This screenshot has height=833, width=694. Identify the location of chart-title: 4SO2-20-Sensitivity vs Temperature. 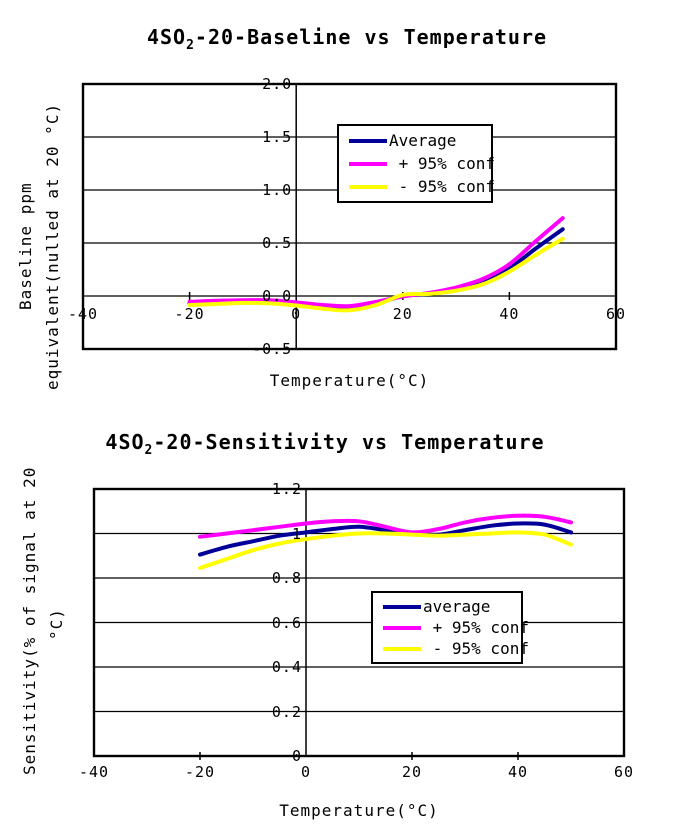
(325, 444).